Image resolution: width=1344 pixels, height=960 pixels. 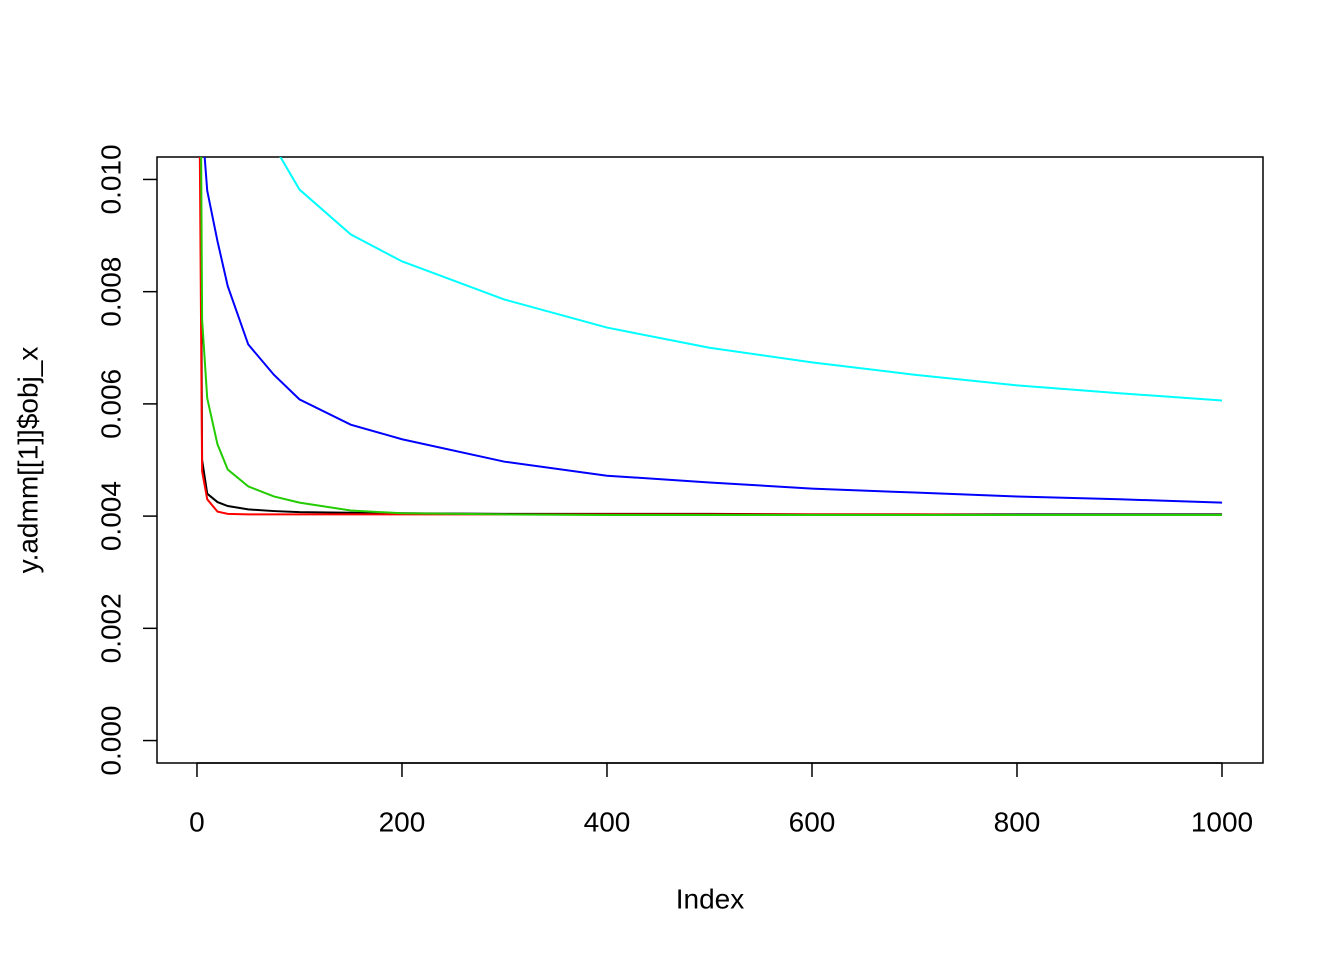 What do you see at coordinates (110, 179) in the screenshot?
I see `y-tick-label: 0.010` at bounding box center [110, 179].